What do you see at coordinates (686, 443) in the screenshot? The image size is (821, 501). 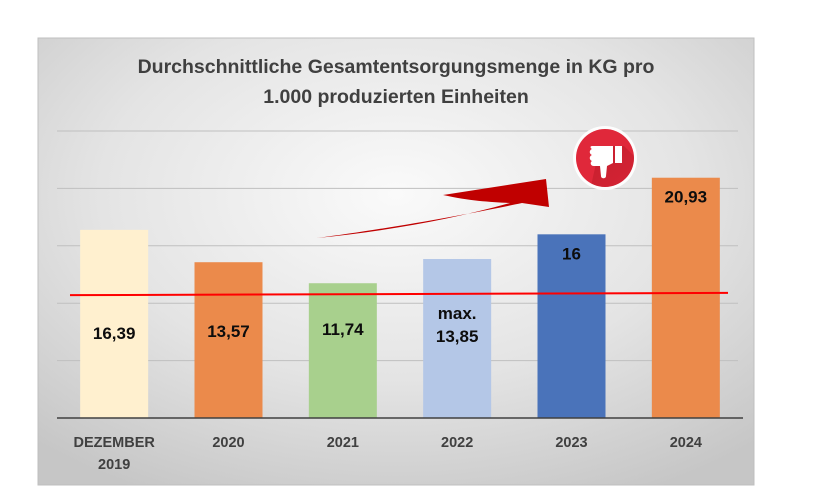 I see `category-label: 2024` at bounding box center [686, 443].